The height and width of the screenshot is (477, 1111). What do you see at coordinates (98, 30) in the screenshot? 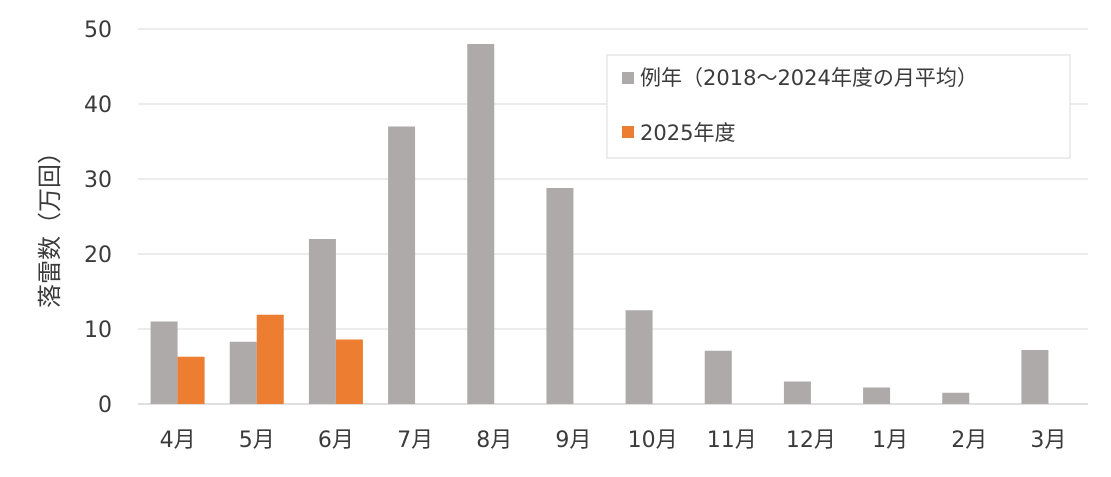
I see `y-tick-label: 50` at bounding box center [98, 30].